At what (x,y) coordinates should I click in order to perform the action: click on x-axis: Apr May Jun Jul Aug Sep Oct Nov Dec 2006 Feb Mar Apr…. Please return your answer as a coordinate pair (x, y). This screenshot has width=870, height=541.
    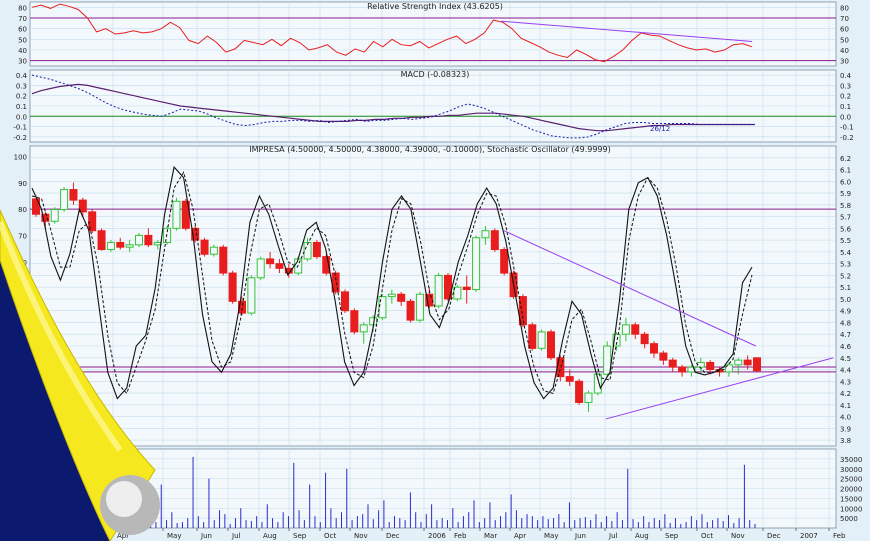
    Looking at the image, I should click on (479, 534).